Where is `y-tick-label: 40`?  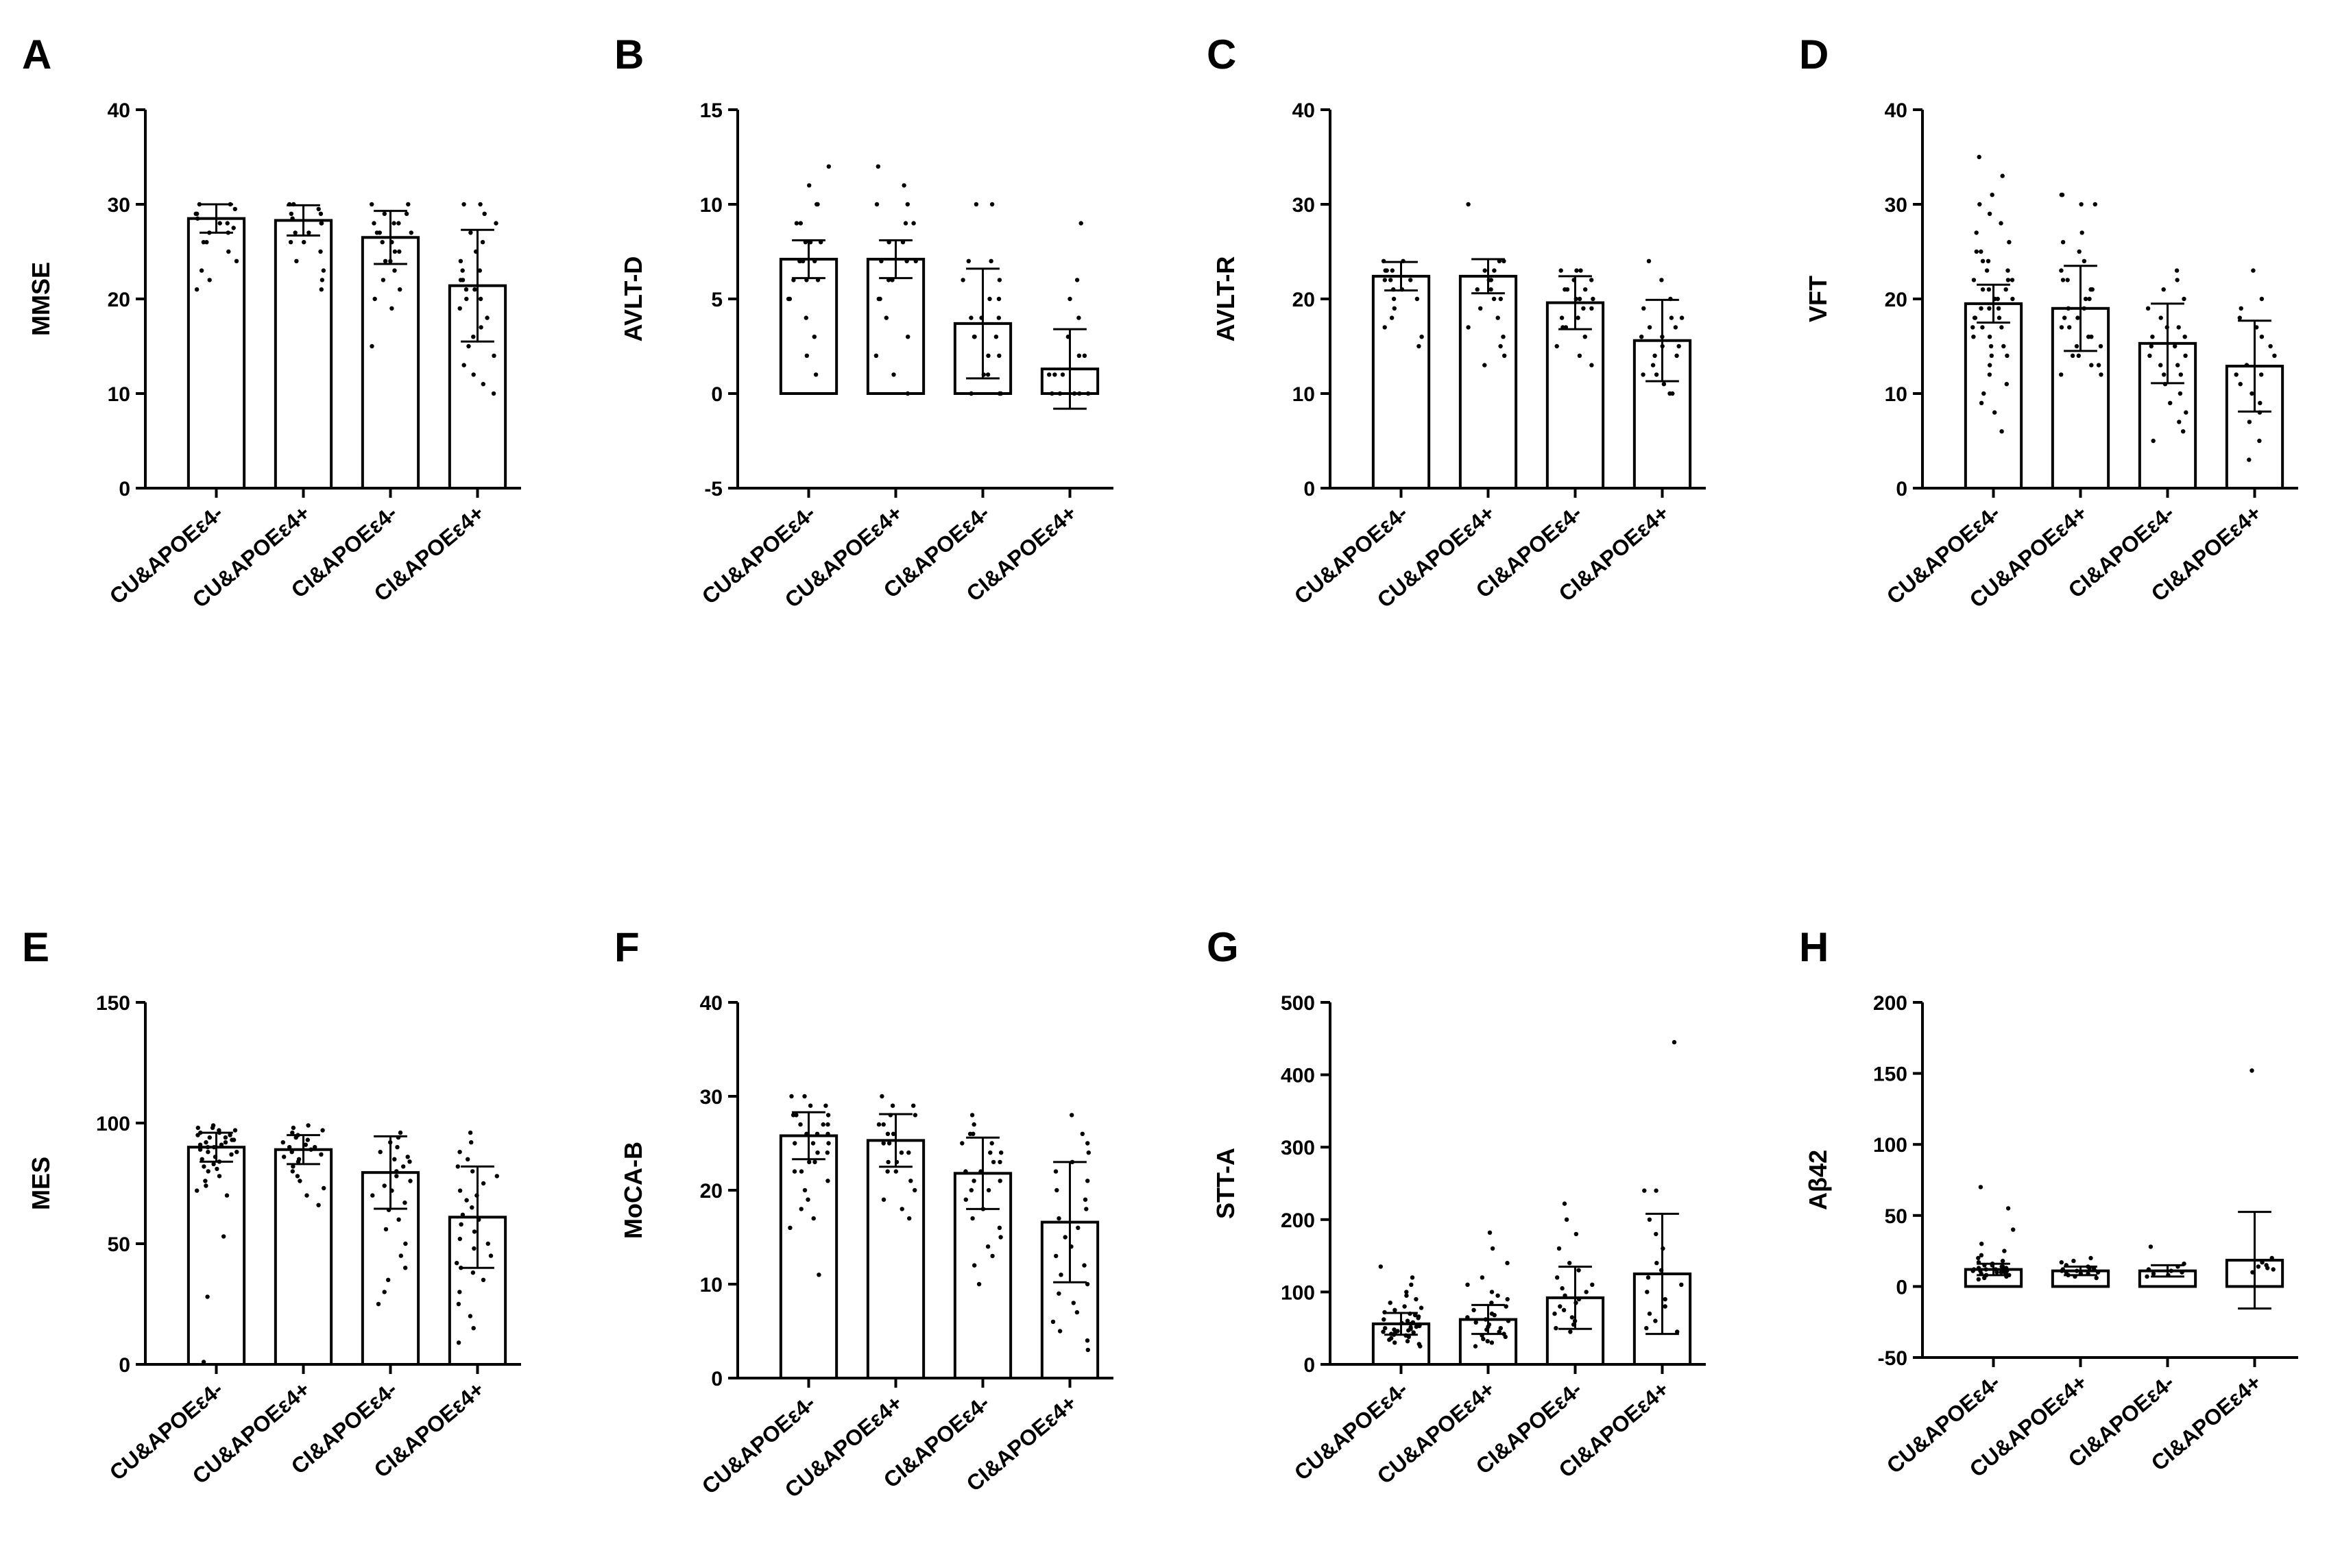 y-tick-label: 40 is located at coordinates (119, 110).